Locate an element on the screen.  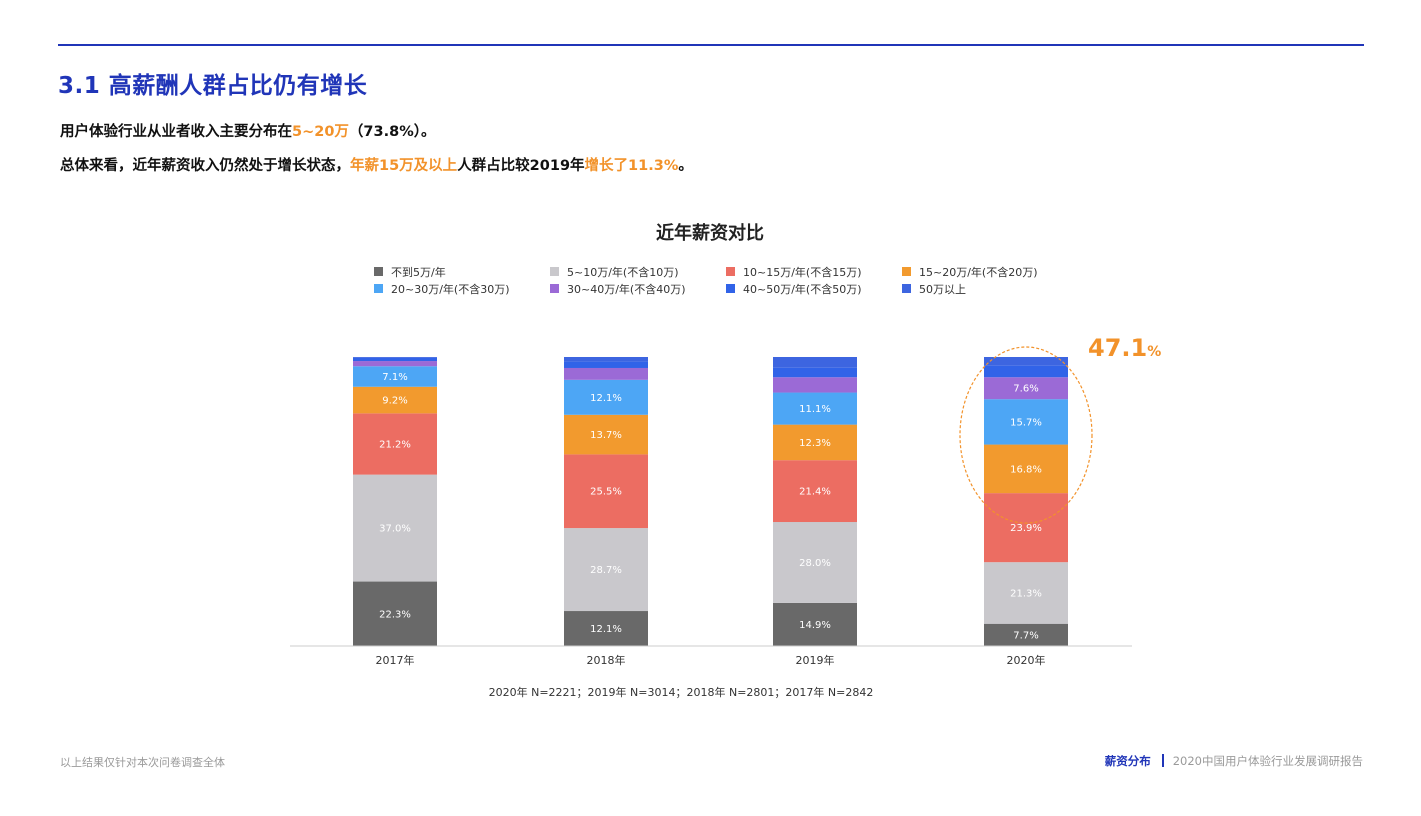
bar-value-label: 7.7% is located at coordinates (1025, 635).